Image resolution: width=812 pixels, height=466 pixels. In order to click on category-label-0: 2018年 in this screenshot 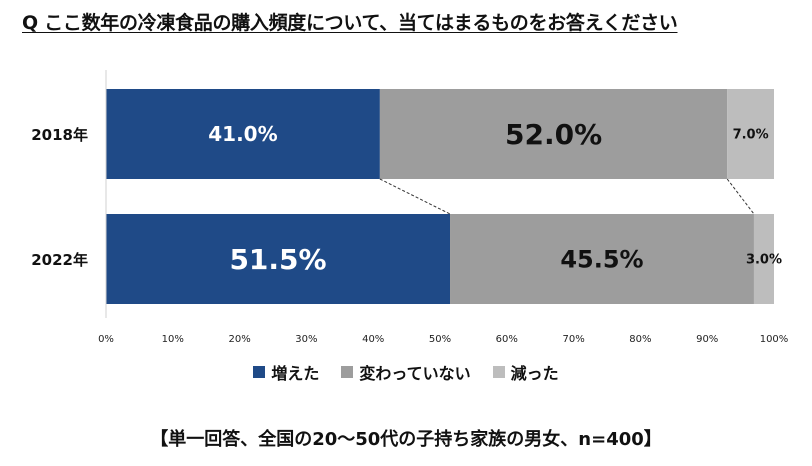, I will do `click(59, 135)`.